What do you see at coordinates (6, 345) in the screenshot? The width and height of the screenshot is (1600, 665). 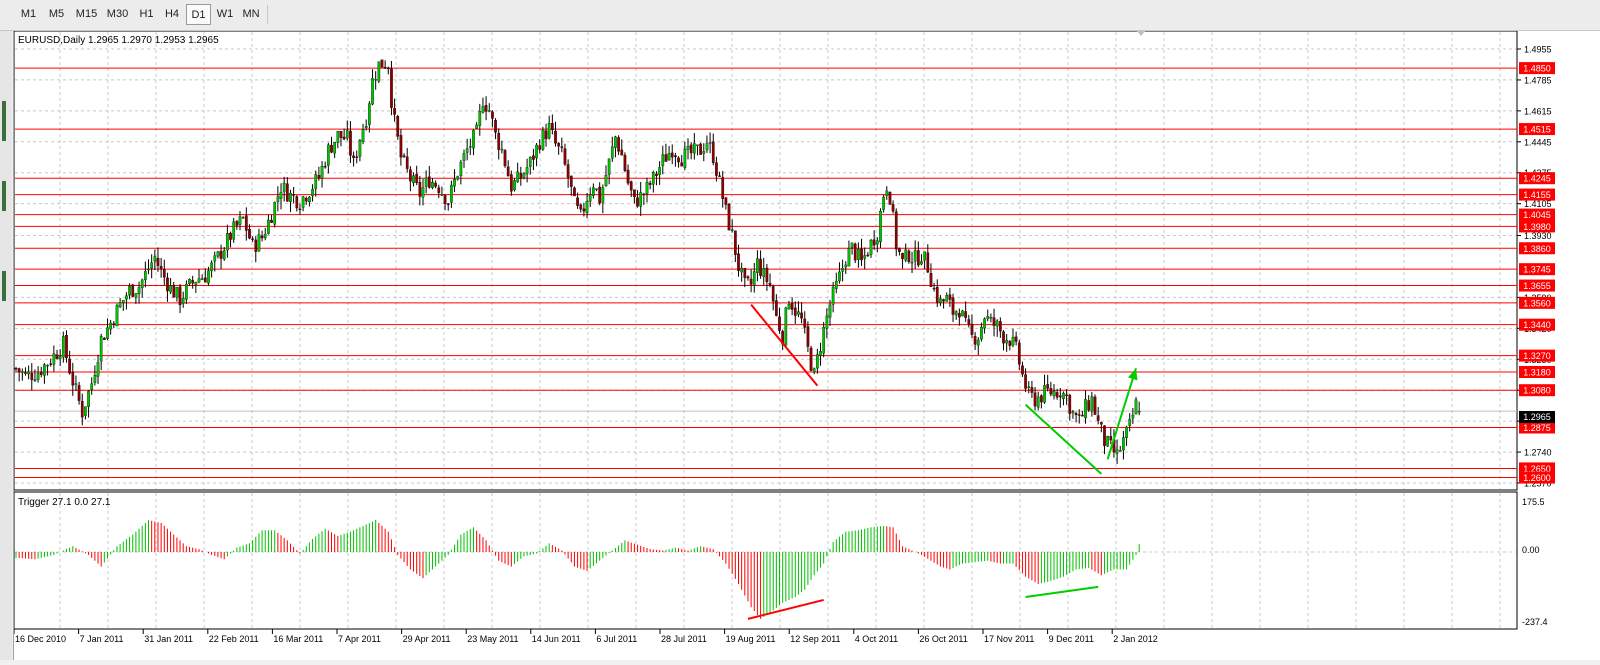 I see `window-left-edge` at bounding box center [6, 345].